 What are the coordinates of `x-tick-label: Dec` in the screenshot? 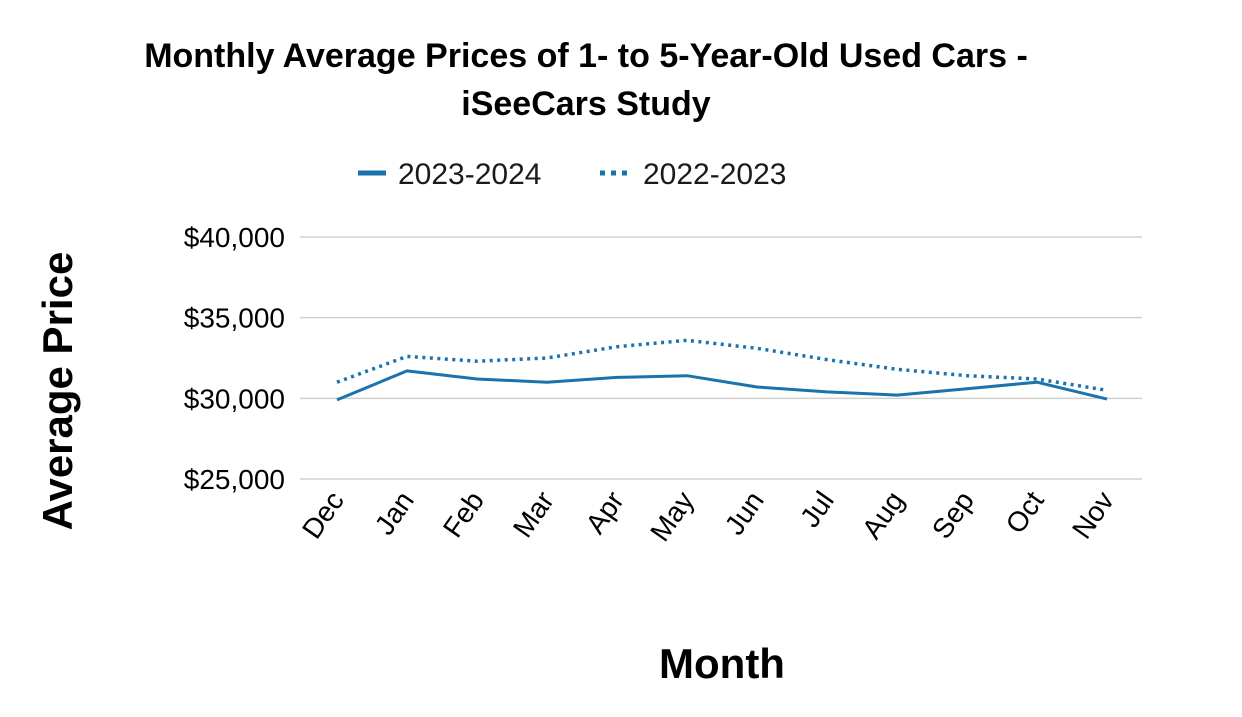 It's located at (323, 515).